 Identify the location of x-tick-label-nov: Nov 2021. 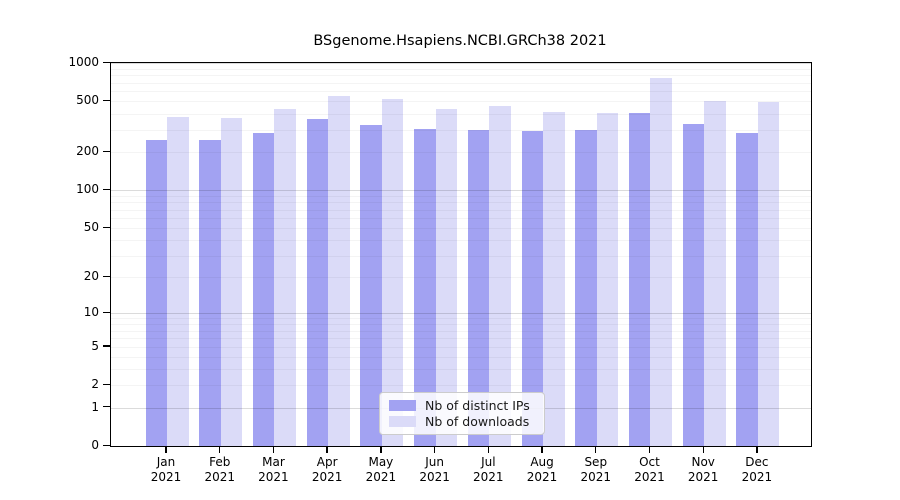
(703, 469).